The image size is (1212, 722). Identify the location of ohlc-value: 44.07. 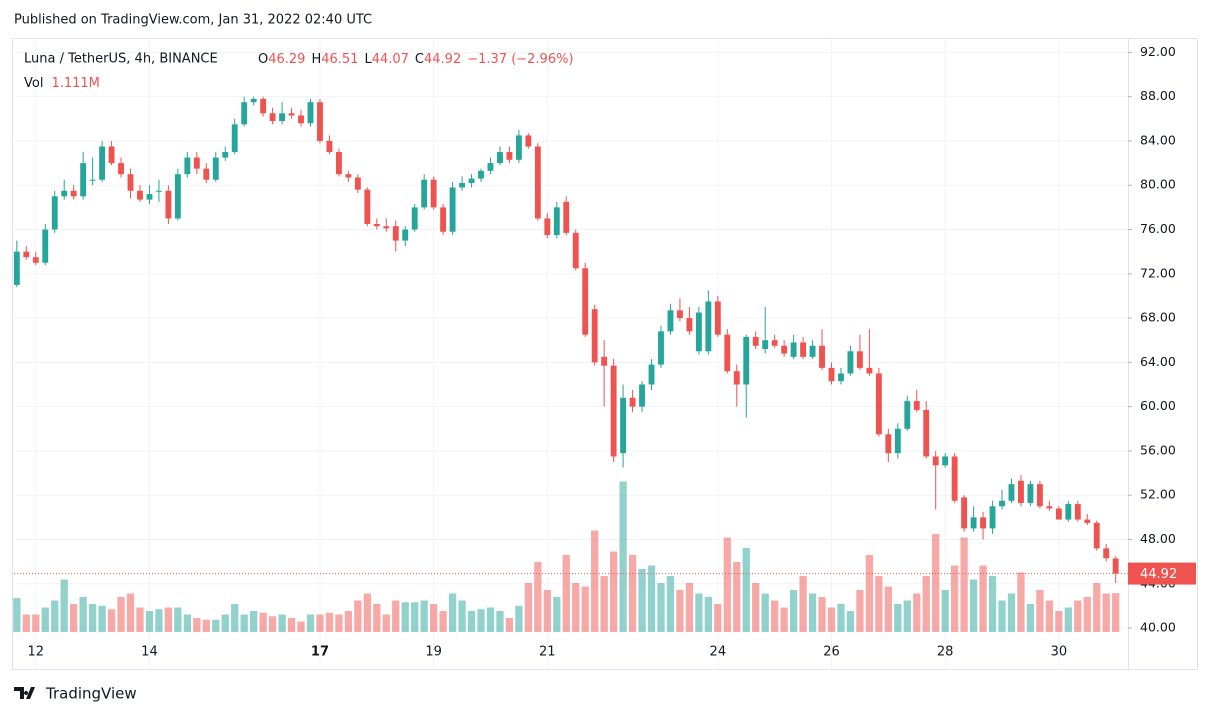
(390, 59).